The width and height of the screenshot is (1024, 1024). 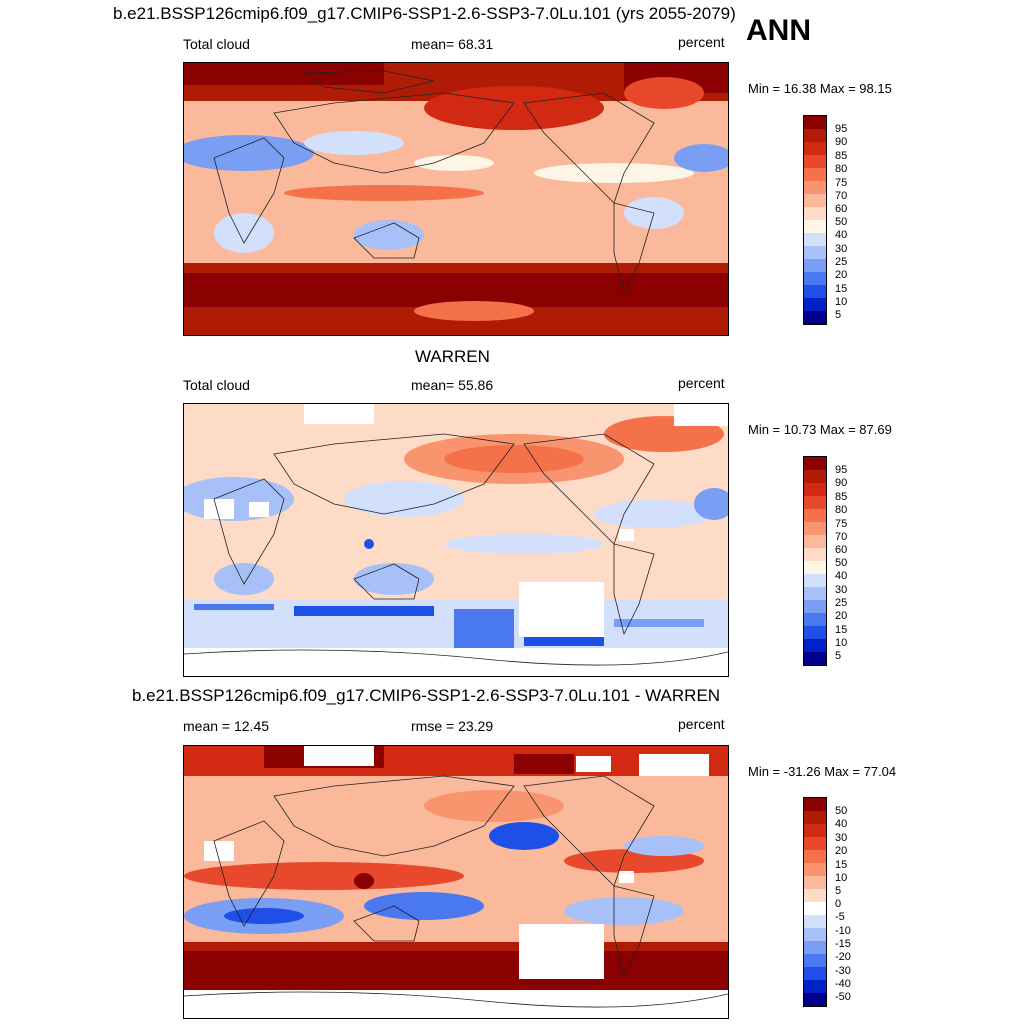 I want to click on panel1-cbar-label: 30, so click(x=841, y=249).